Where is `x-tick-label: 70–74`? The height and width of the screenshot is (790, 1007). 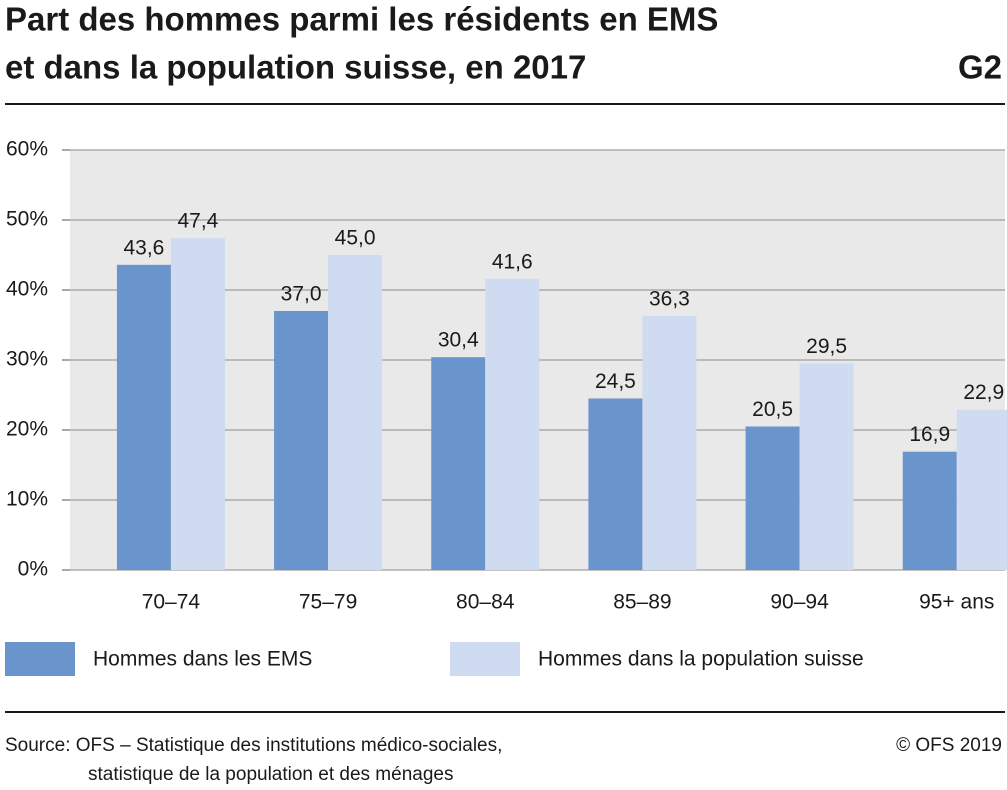
x-tick-label: 70–74 is located at coordinates (171, 602).